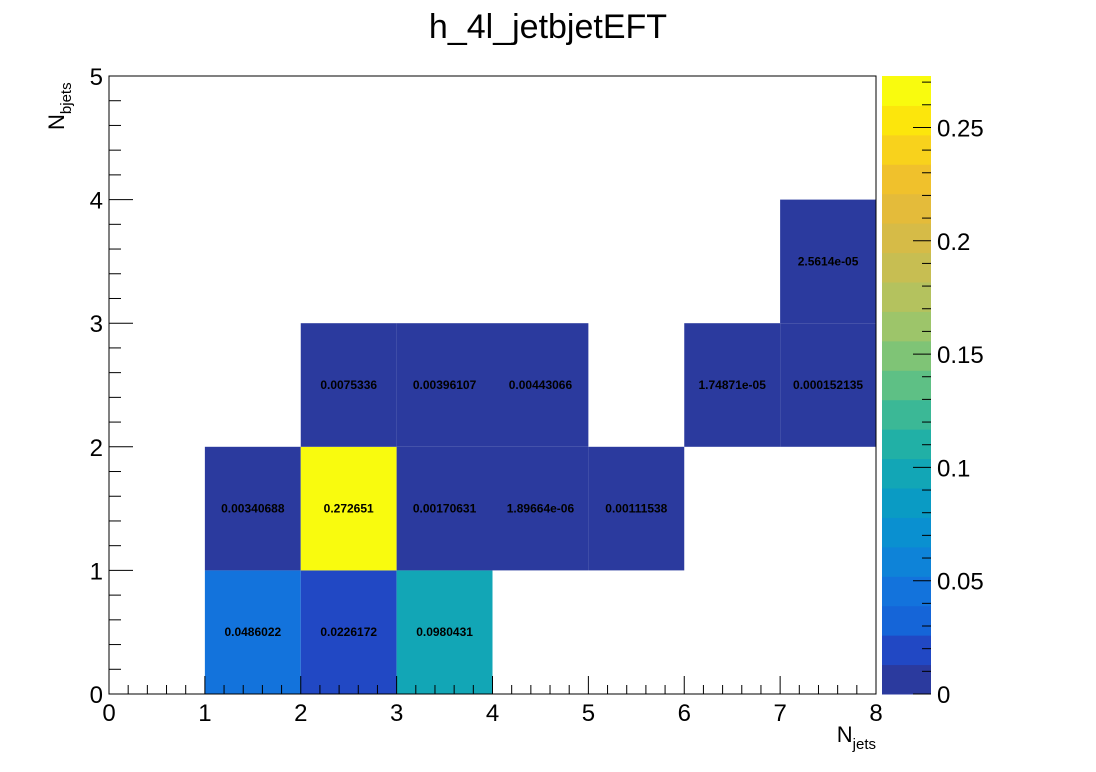 This screenshot has height=772, width=1096. What do you see at coordinates (933, 392) in the screenshot?
I see `color-scale-bar: 0 0.05 0.1 0.15 0.2 0.25` at bounding box center [933, 392].